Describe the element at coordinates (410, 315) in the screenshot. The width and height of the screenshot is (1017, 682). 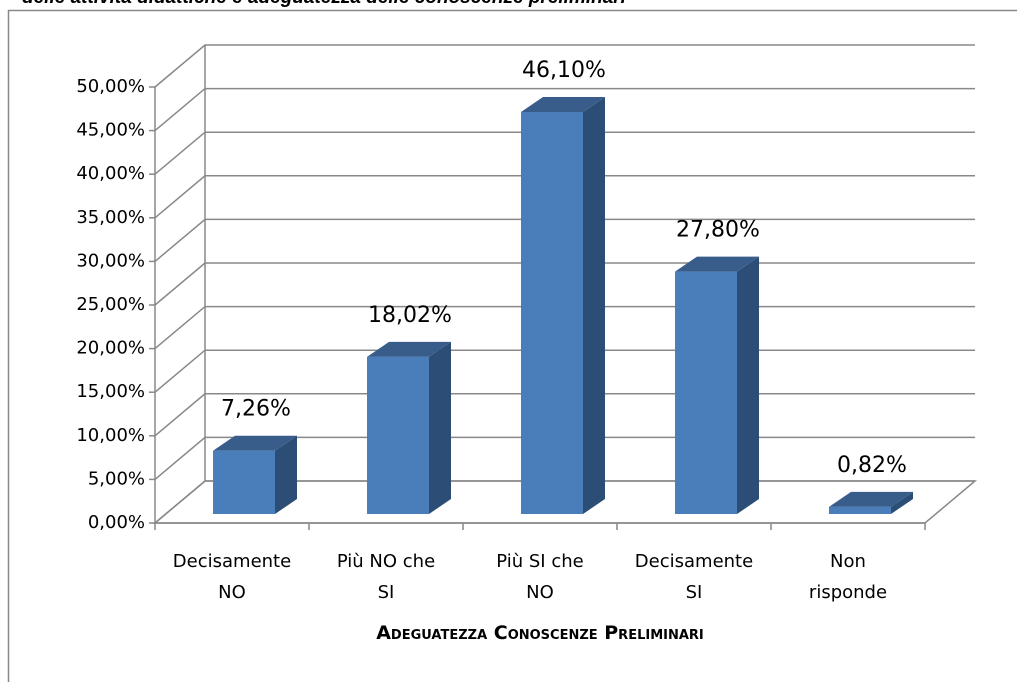
I see `data-label: 18,02%` at that location.